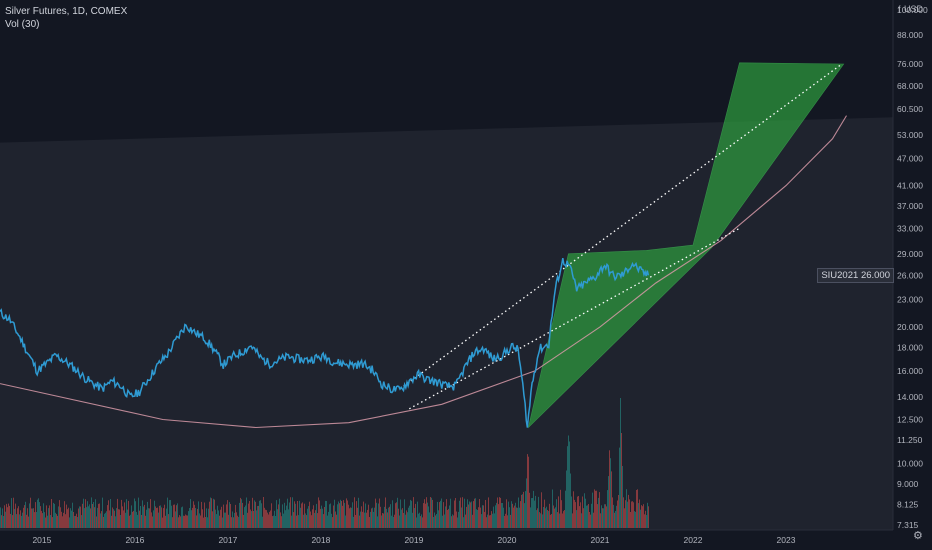 This screenshot has width=932, height=550. What do you see at coordinates (910, 440) in the screenshot?
I see `y-tick-label: 11.250` at bounding box center [910, 440].